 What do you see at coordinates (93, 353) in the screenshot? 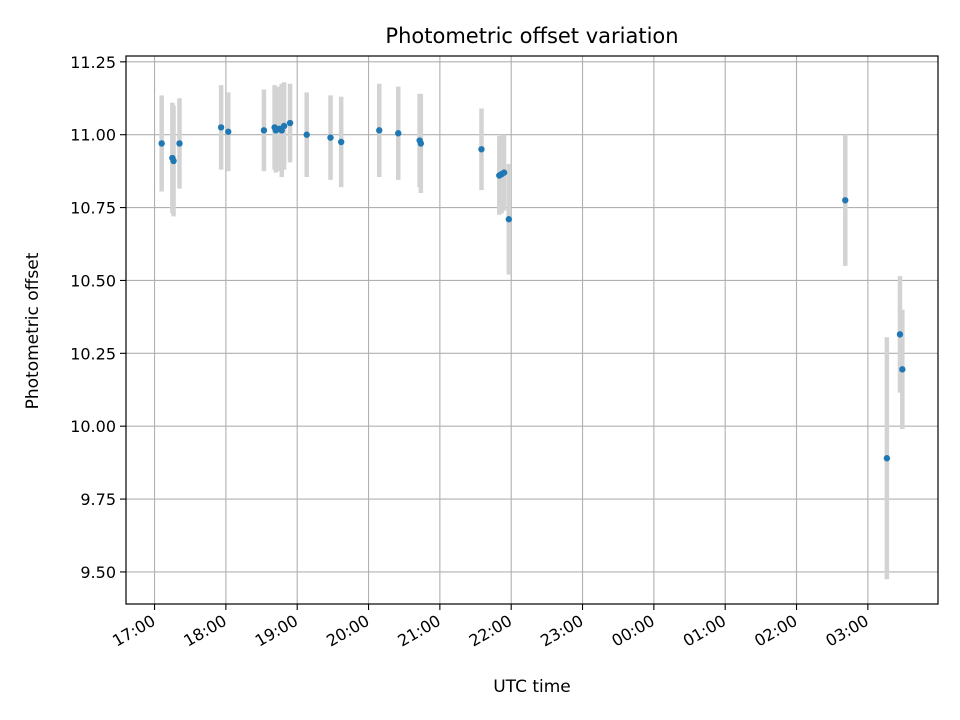
I see `y-tick-label: 10.25` at bounding box center [93, 353].